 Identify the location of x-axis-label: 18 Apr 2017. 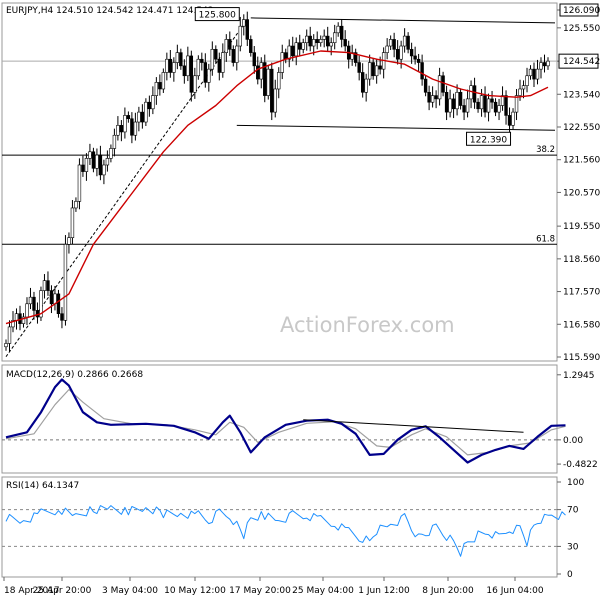
(32, 591).